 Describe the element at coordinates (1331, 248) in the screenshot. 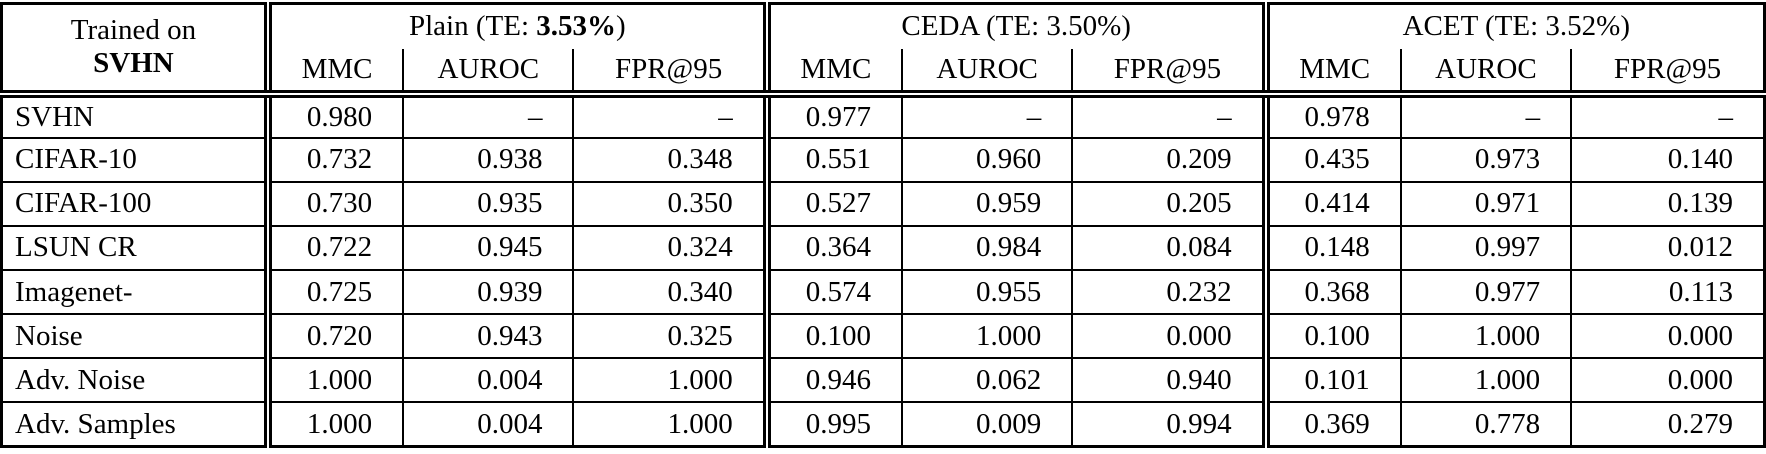

I see `value-cell: 0.148` at that location.